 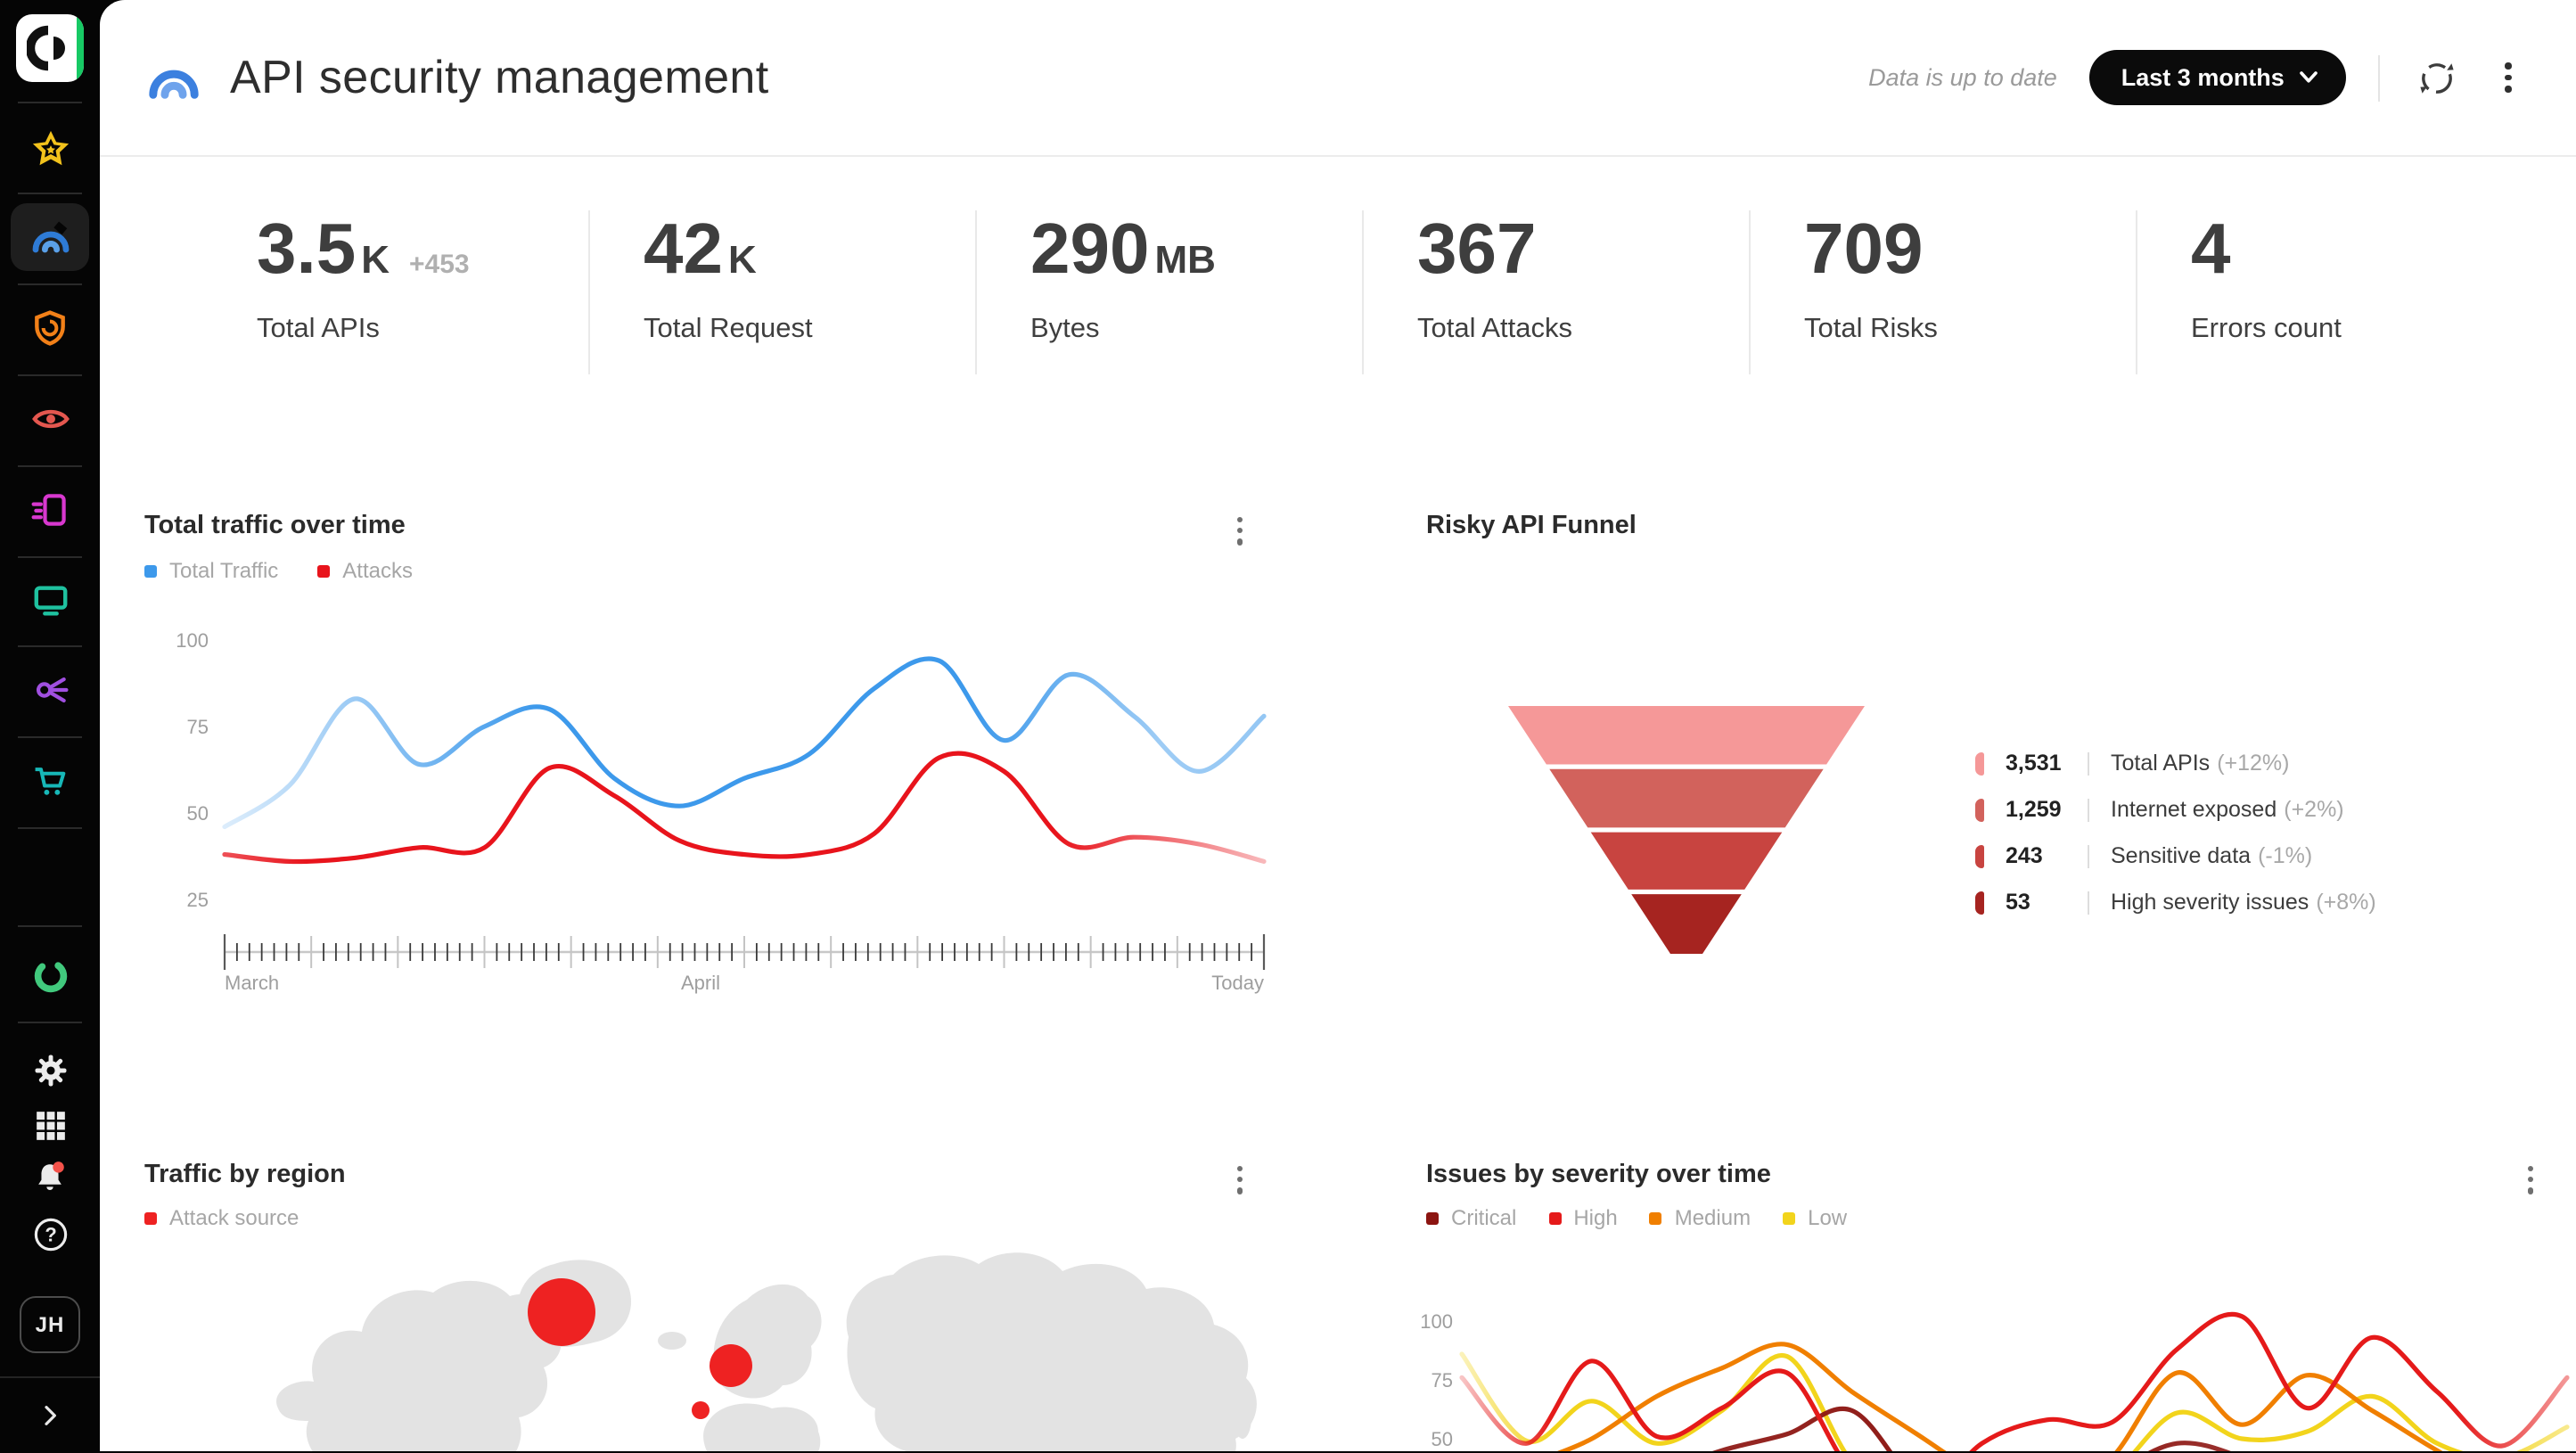 I want to click on svg-text: 75, so click(x=198, y=727).